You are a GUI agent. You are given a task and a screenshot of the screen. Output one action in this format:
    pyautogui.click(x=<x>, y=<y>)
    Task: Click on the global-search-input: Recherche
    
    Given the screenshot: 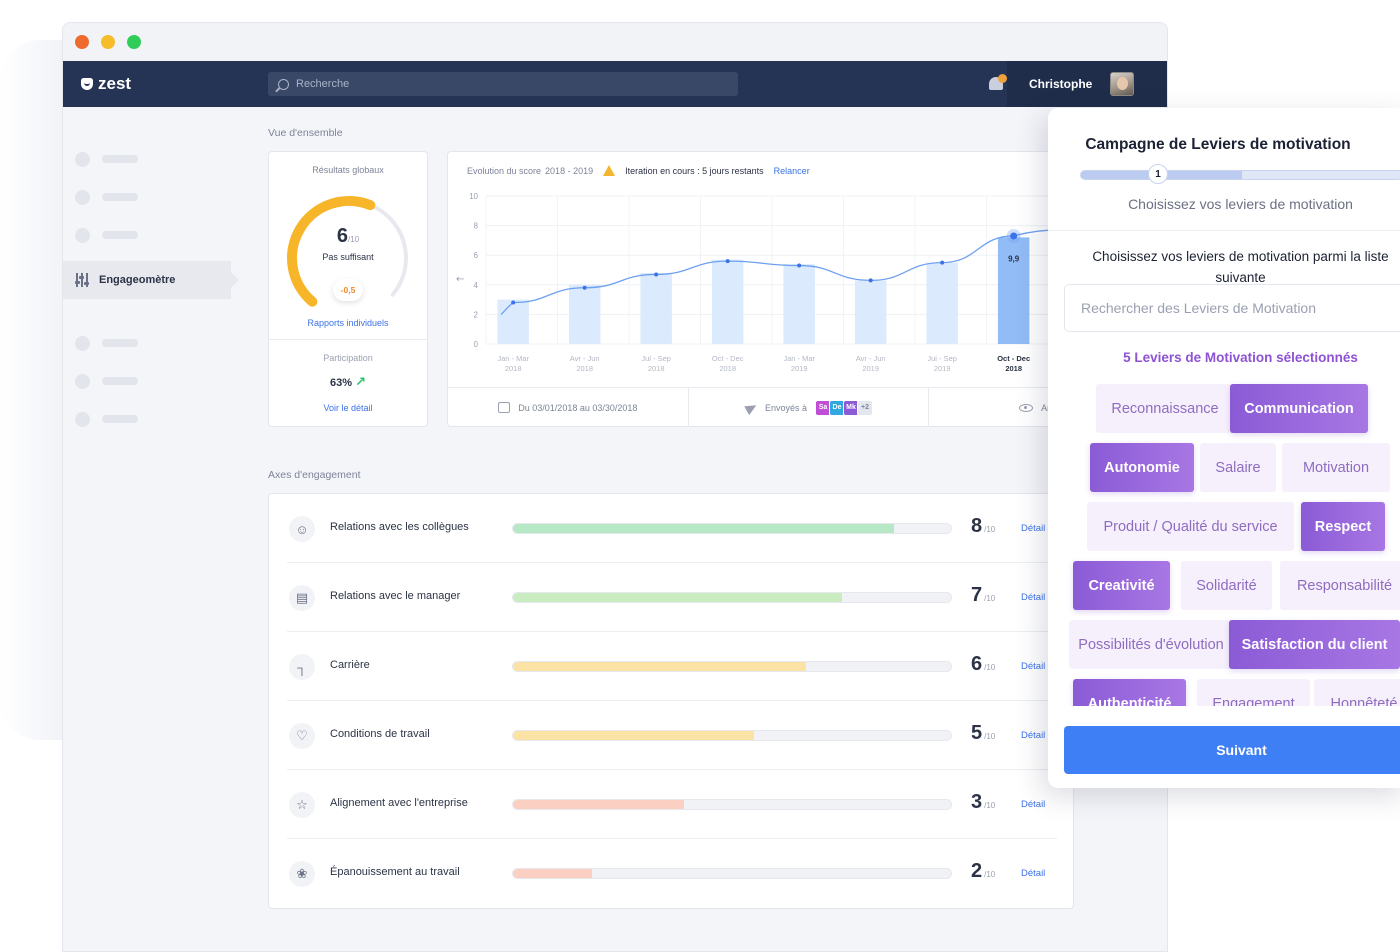 What is the action you would take?
    pyautogui.click(x=503, y=84)
    